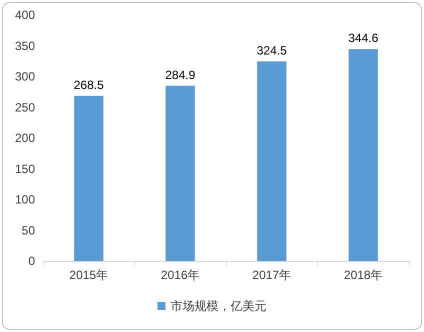 This screenshot has height=332, width=424. Describe the element at coordinates (89, 85) in the screenshot. I see `data-label: 268.5` at that location.